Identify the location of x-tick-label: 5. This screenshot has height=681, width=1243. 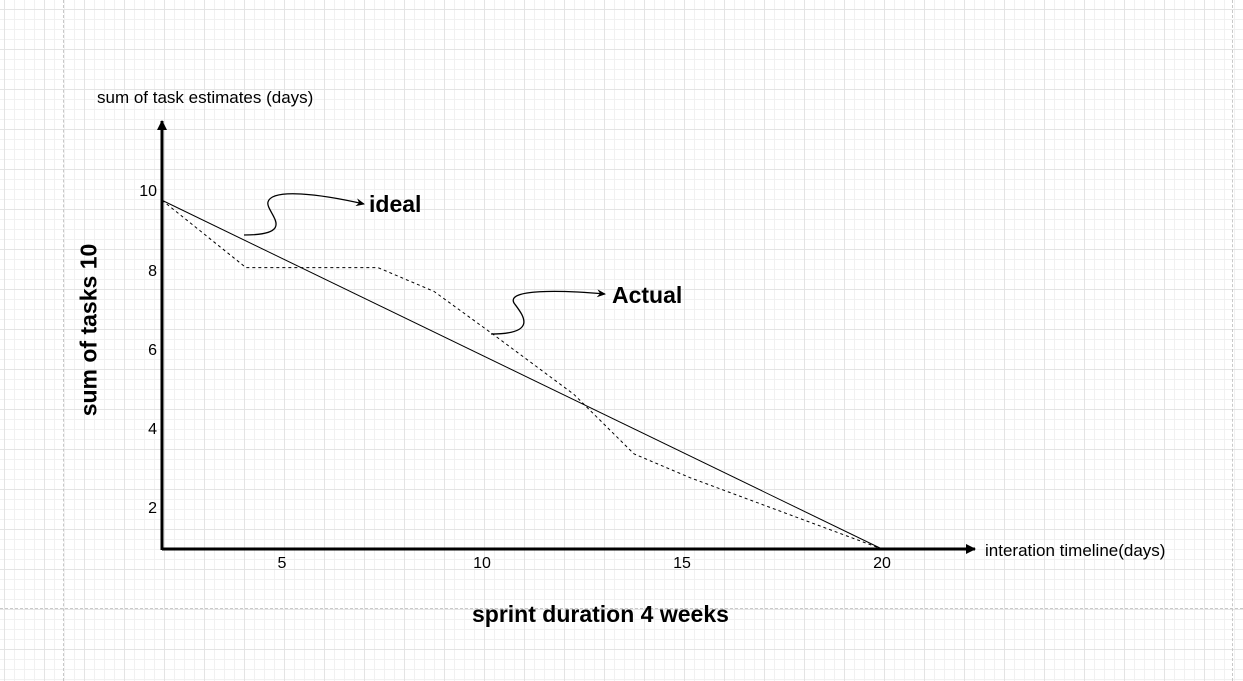
(282, 563).